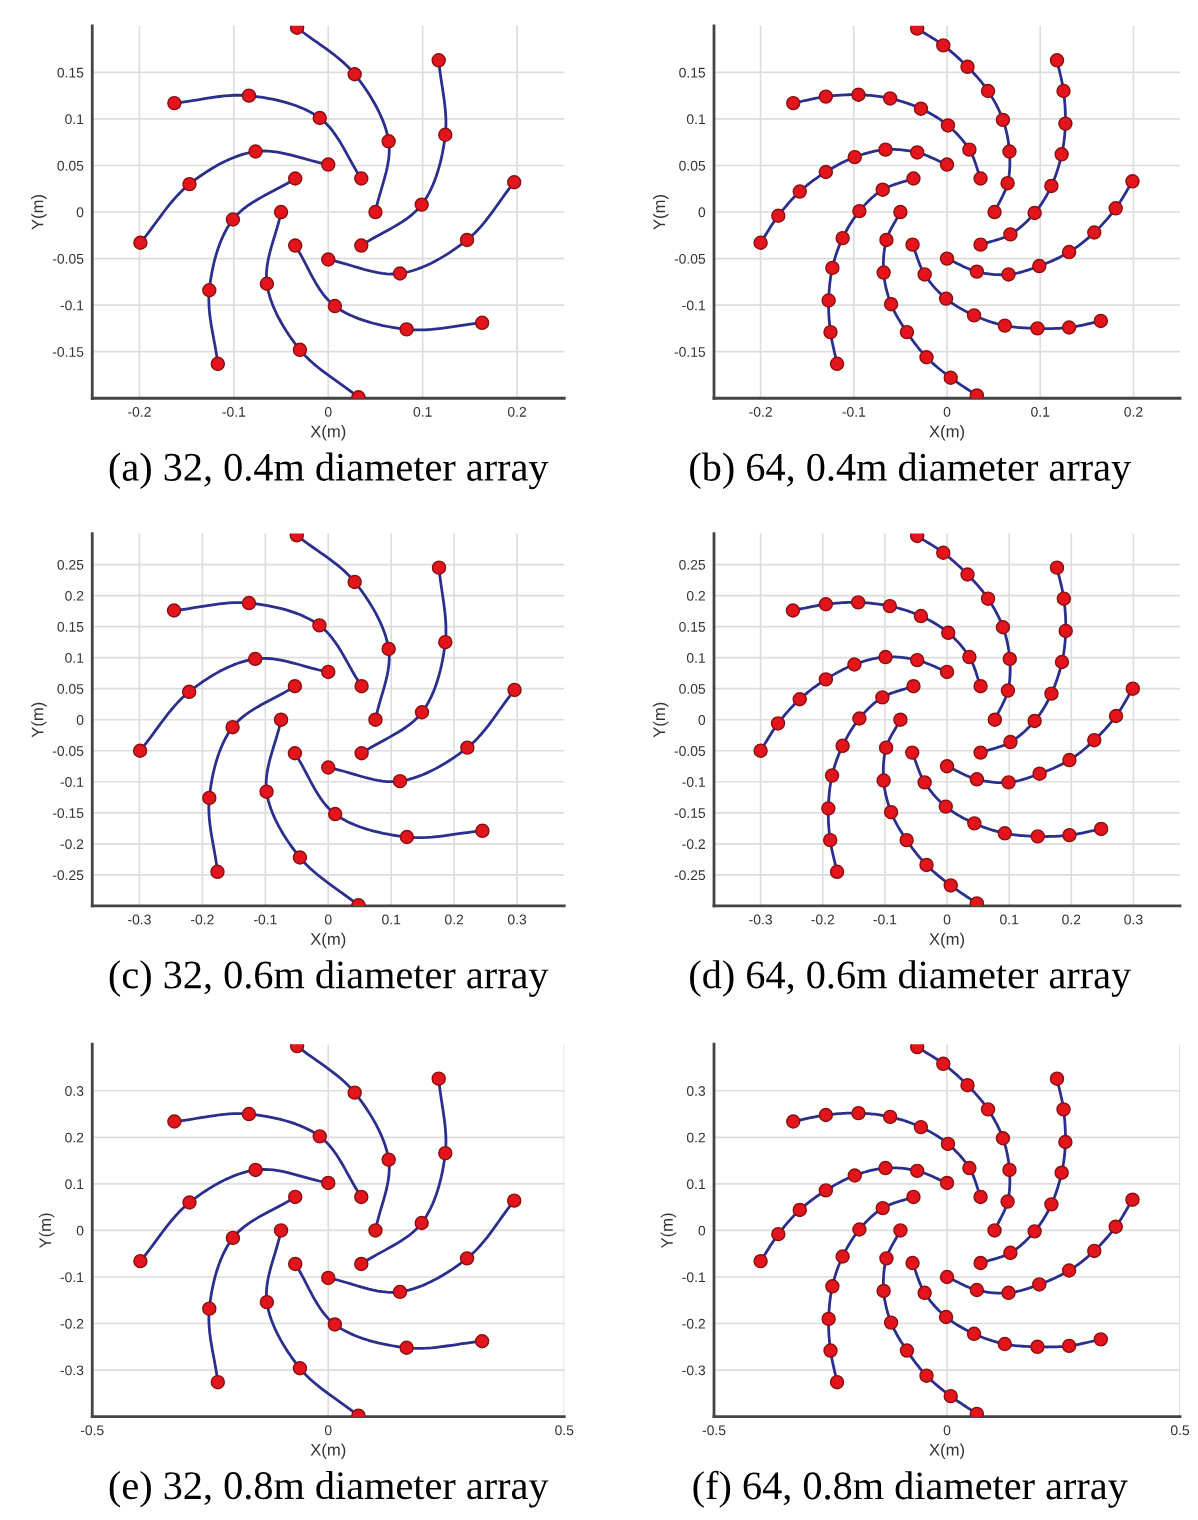  I want to click on text: (a) 32, 0.4m diameter array, so click(329, 471).